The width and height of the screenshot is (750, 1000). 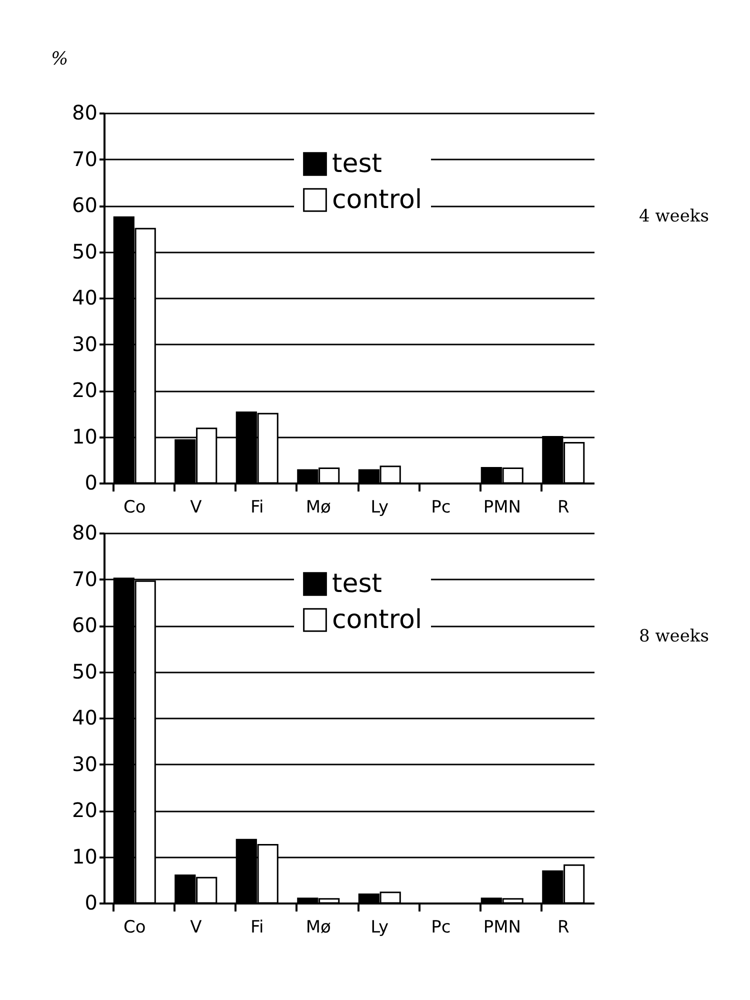 What do you see at coordinates (674, 636) in the screenshot?
I see `text: 8 weeks` at bounding box center [674, 636].